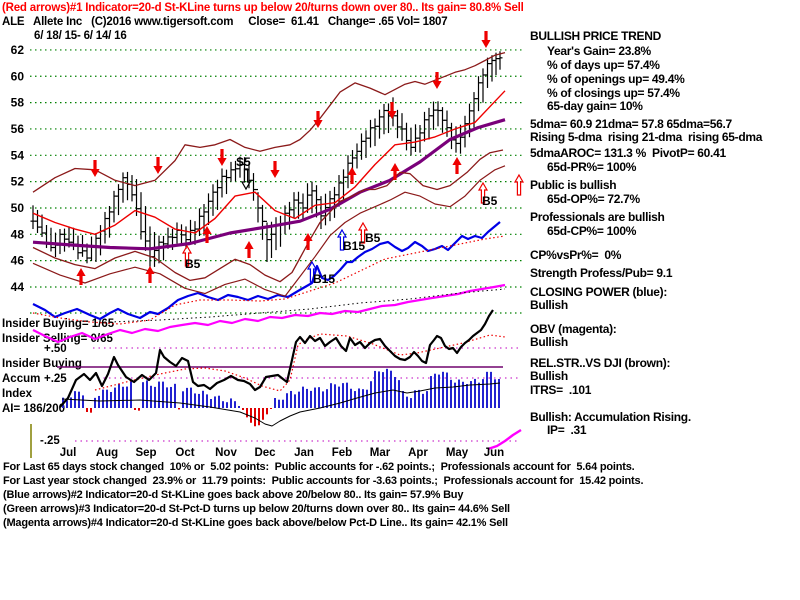  I want to click on analysis-line-3: % of openings up= 49.4%, so click(616, 79).